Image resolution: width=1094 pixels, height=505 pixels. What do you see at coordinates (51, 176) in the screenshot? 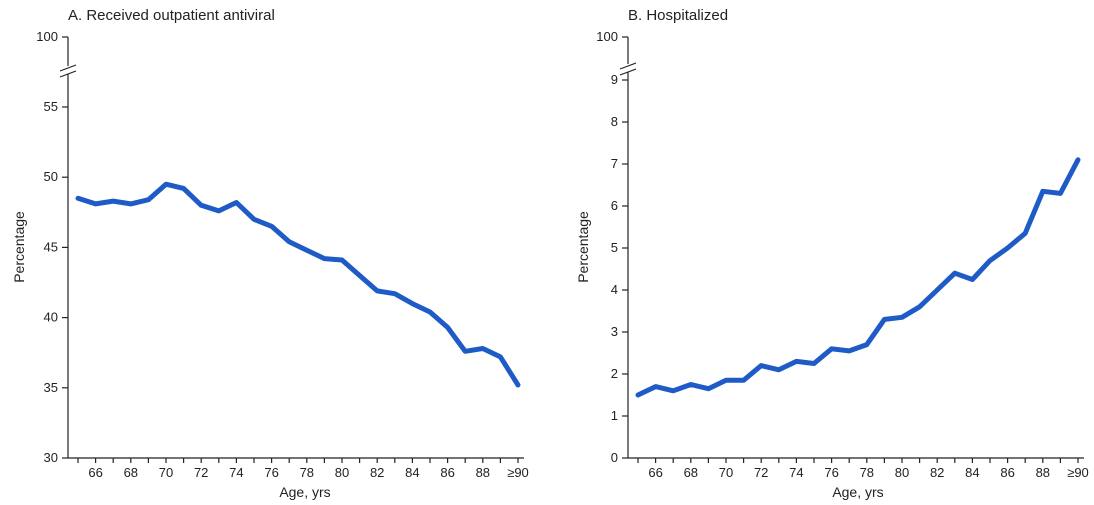
I see `y-tick-label: 50` at bounding box center [51, 176].